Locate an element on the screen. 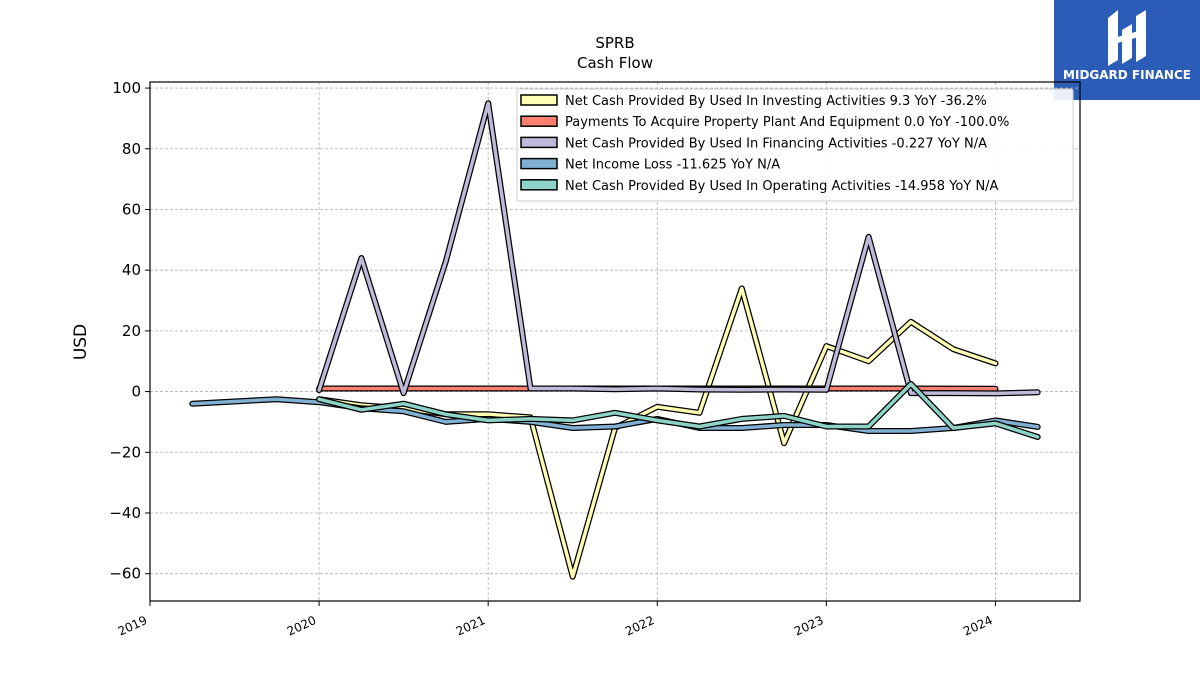 This screenshot has height=675, width=1200. y-tick-label: −20 is located at coordinates (125, 452).